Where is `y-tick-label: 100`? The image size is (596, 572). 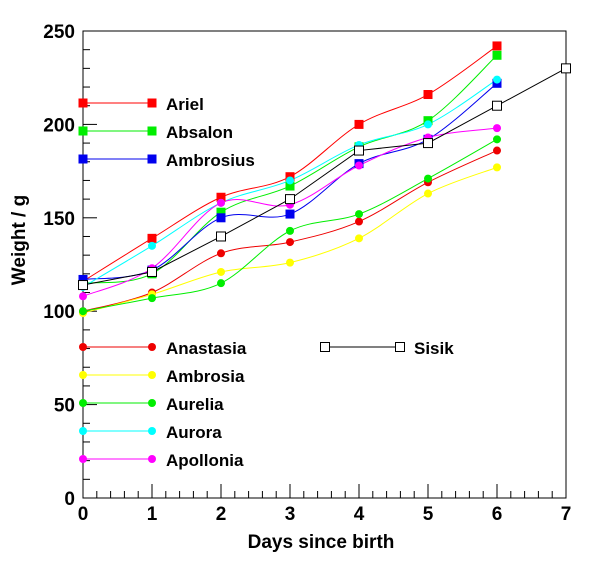 y-tick-label: 100 is located at coordinates (59, 312).